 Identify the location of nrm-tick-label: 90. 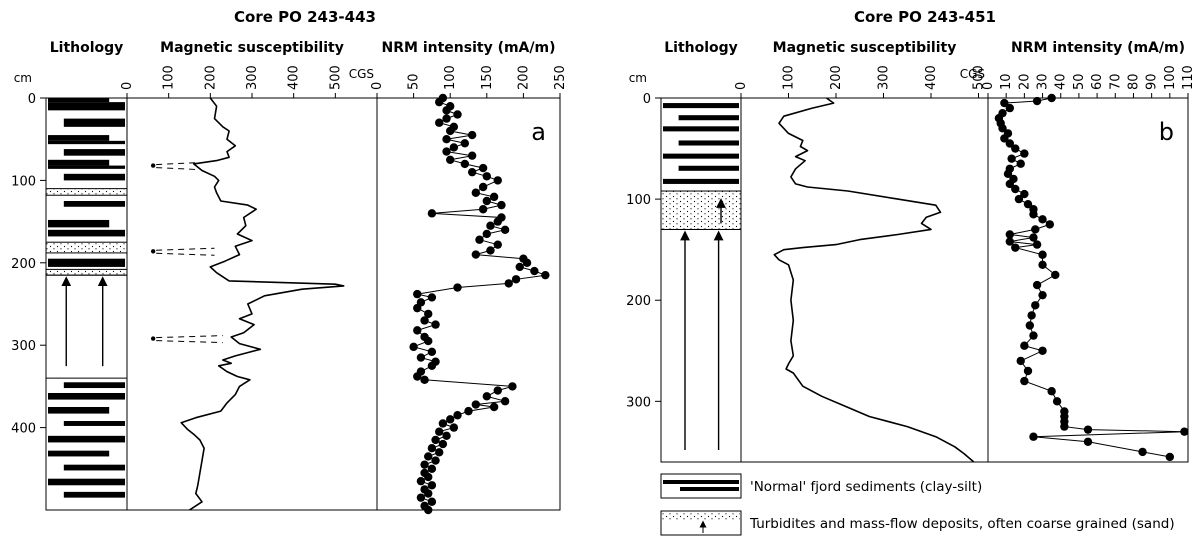
(1152, 81).